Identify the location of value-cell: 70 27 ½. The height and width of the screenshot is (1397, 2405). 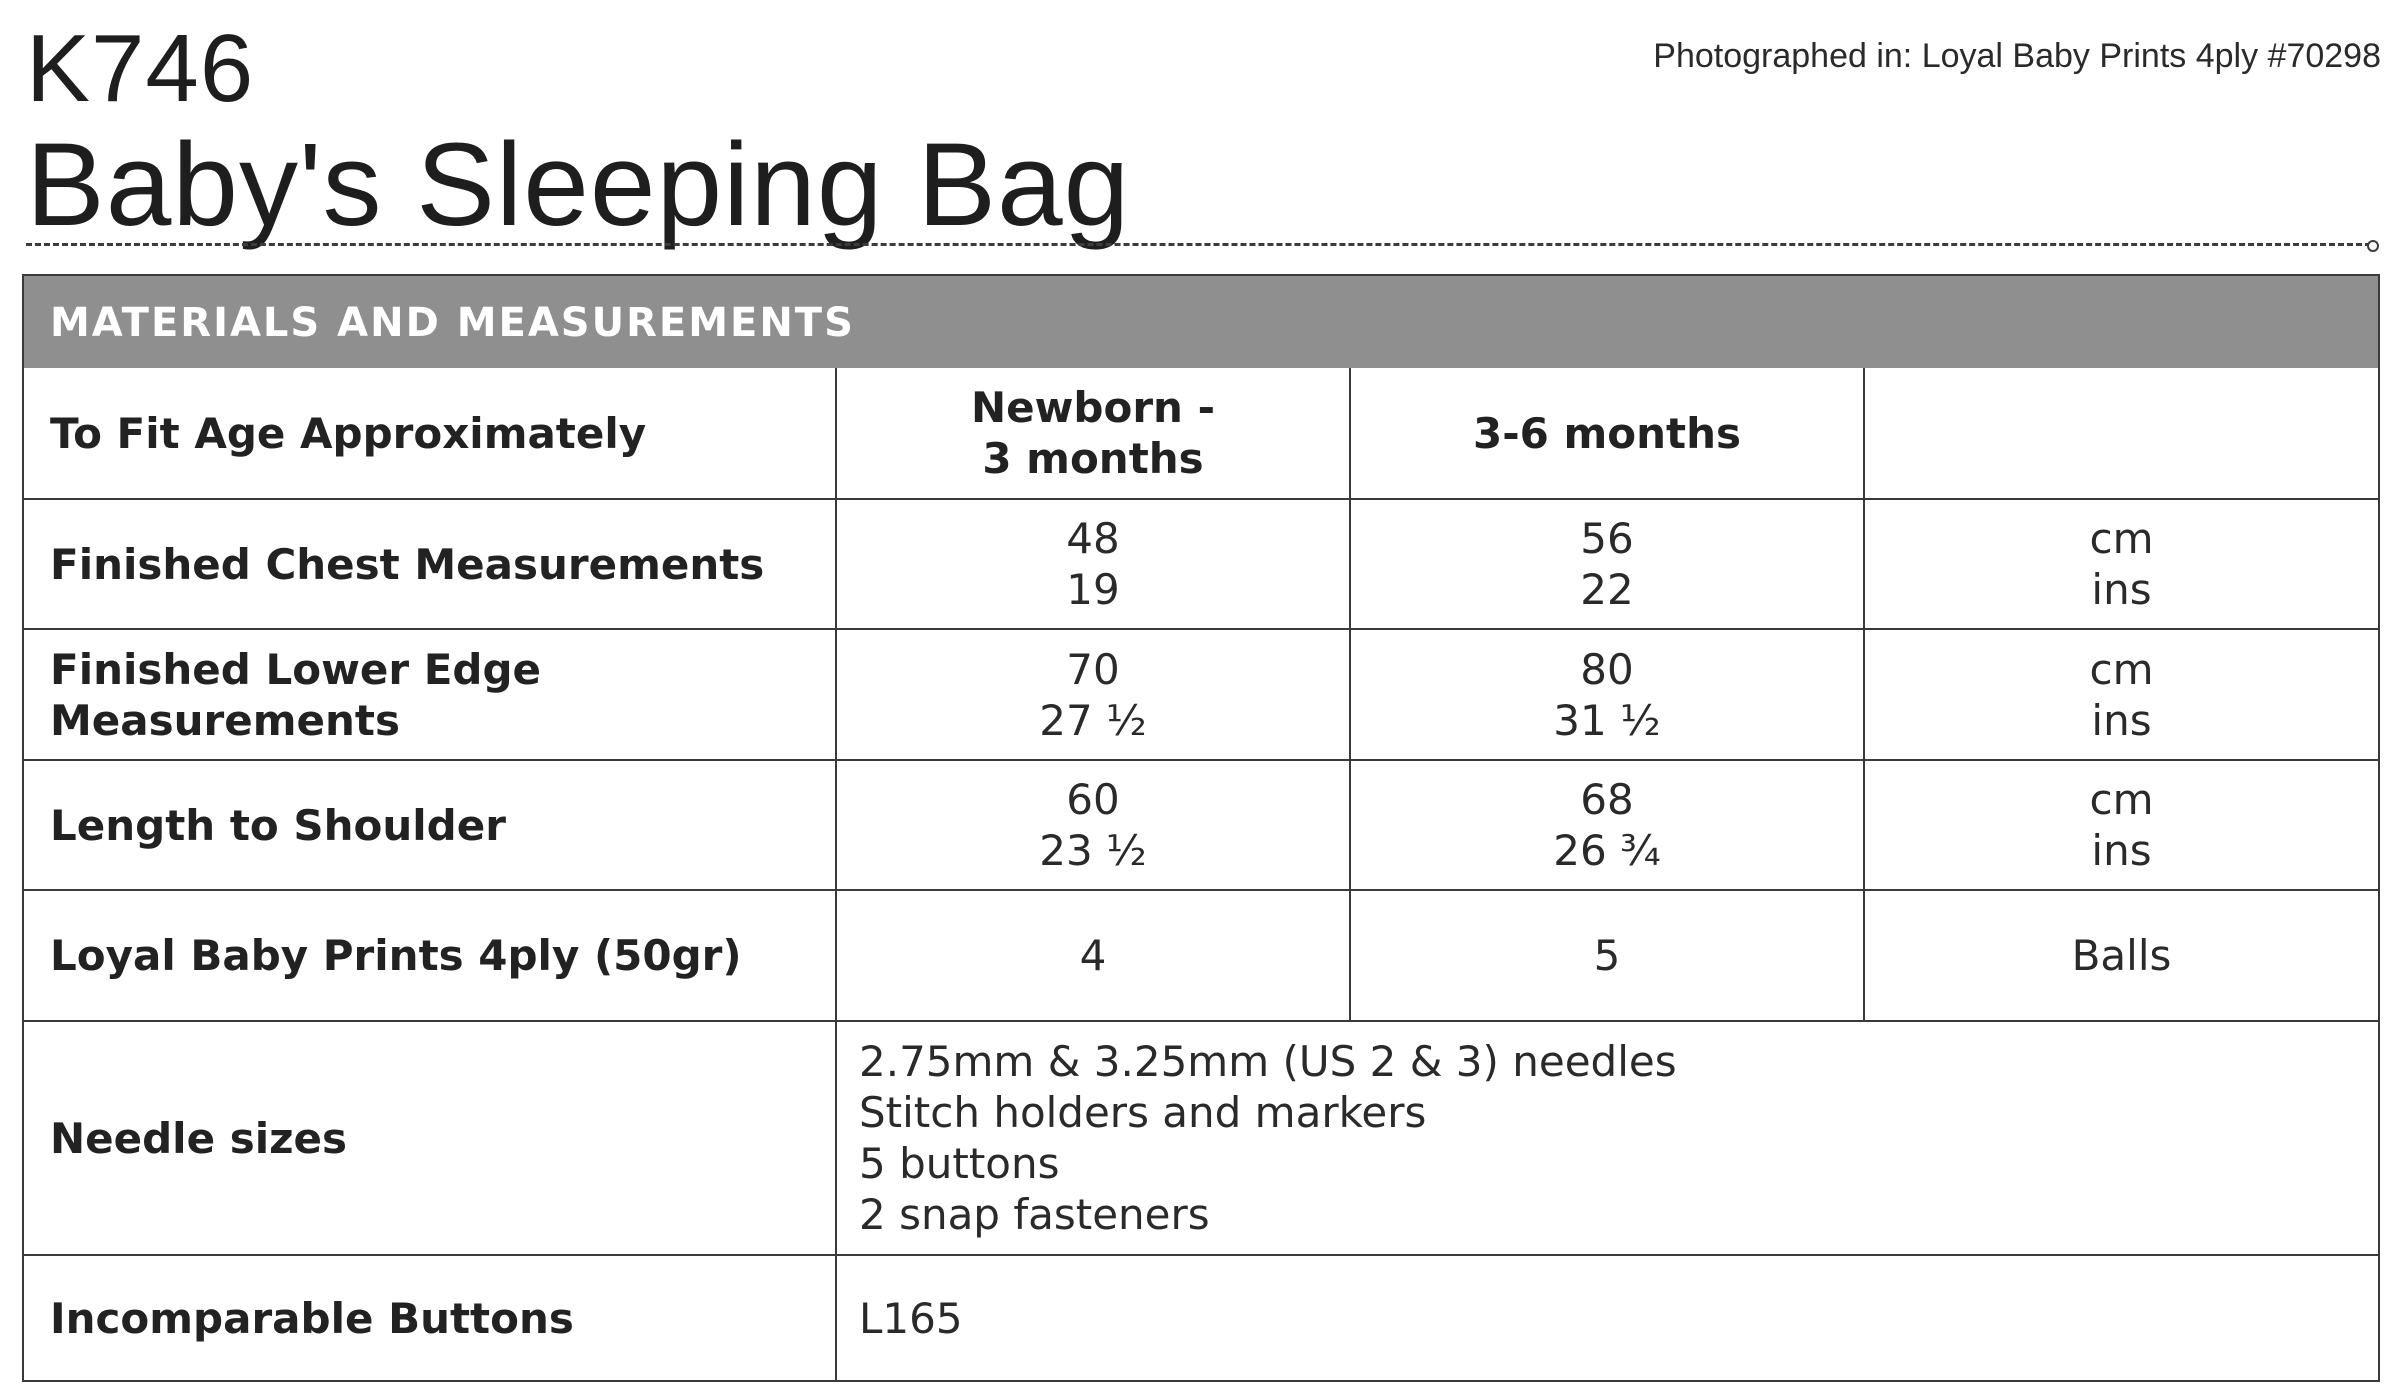
(1093, 694).